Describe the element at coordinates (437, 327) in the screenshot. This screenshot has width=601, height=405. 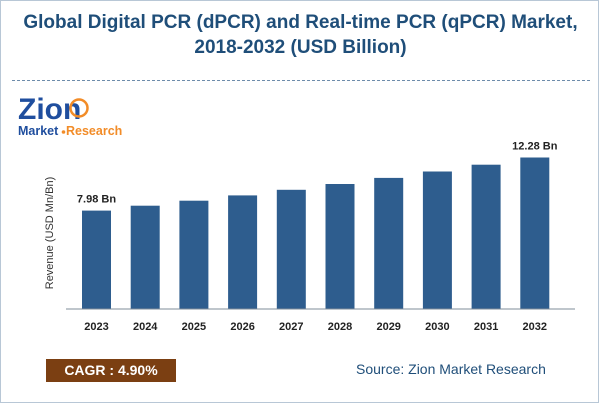
I see `x-tick-label: 2030` at that location.